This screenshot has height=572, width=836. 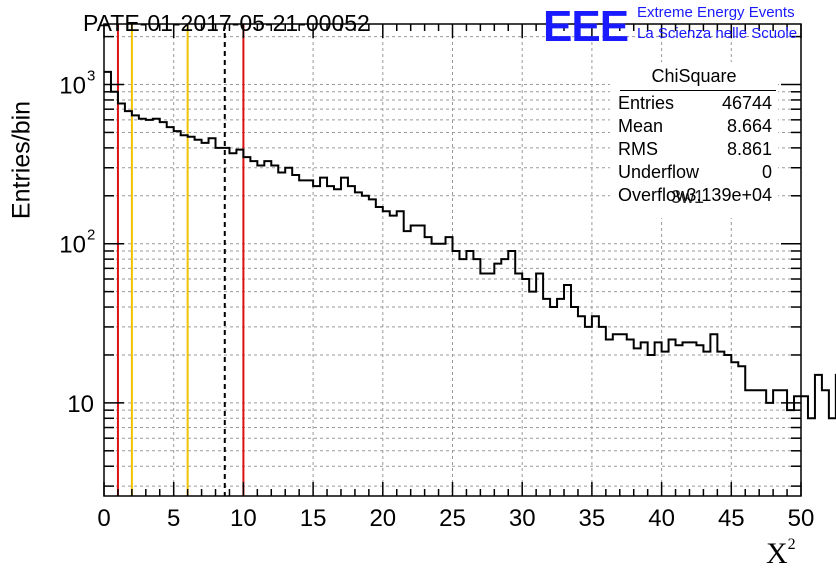 What do you see at coordinates (791, 544) in the screenshot?
I see `x-axis-label-superscript: 2` at bounding box center [791, 544].